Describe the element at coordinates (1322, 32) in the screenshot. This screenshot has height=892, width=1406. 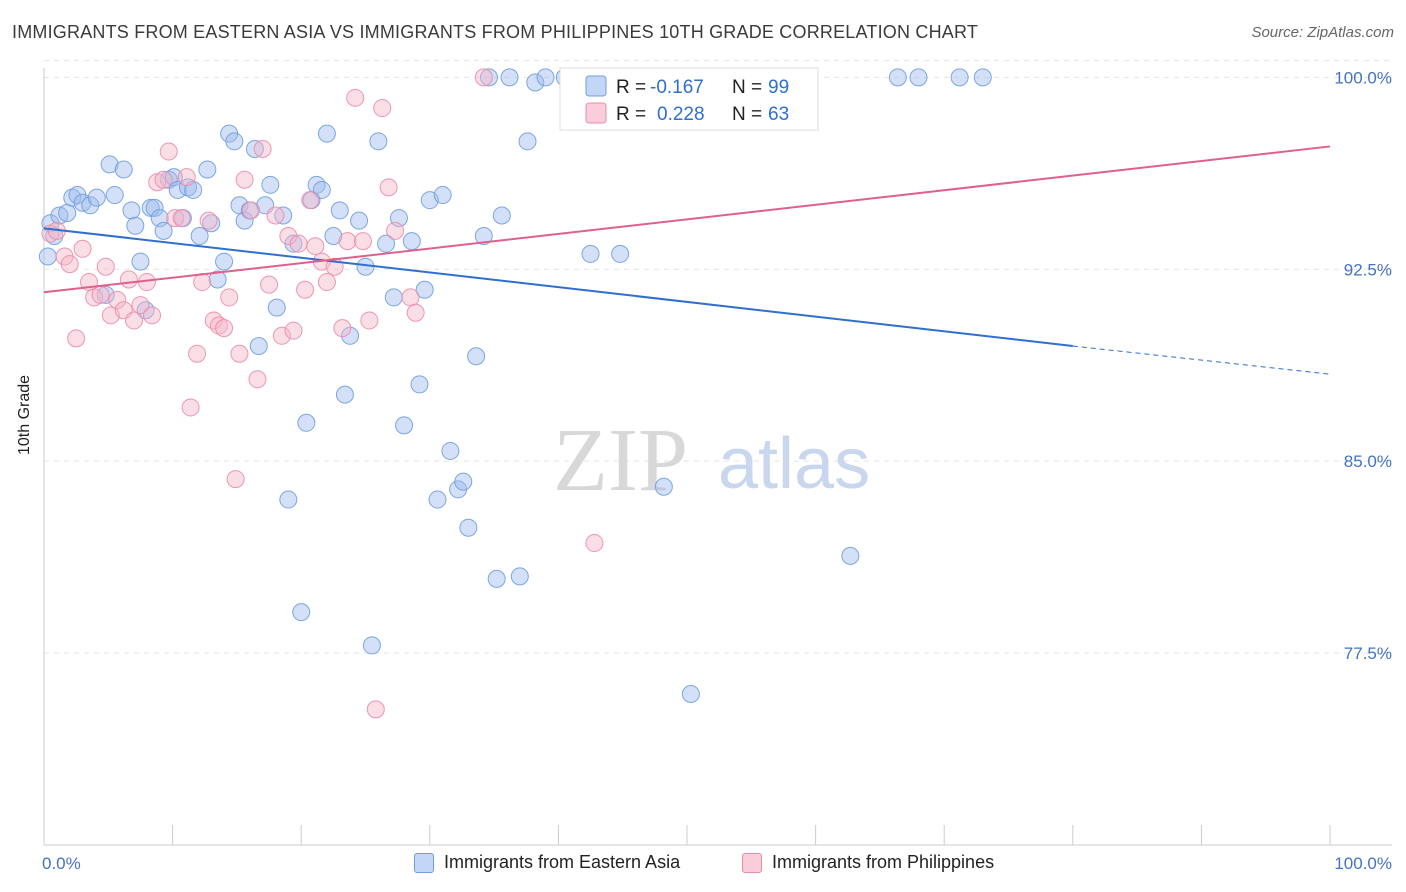
I see `source-label: Source: ZipAtlas.com` at that location.